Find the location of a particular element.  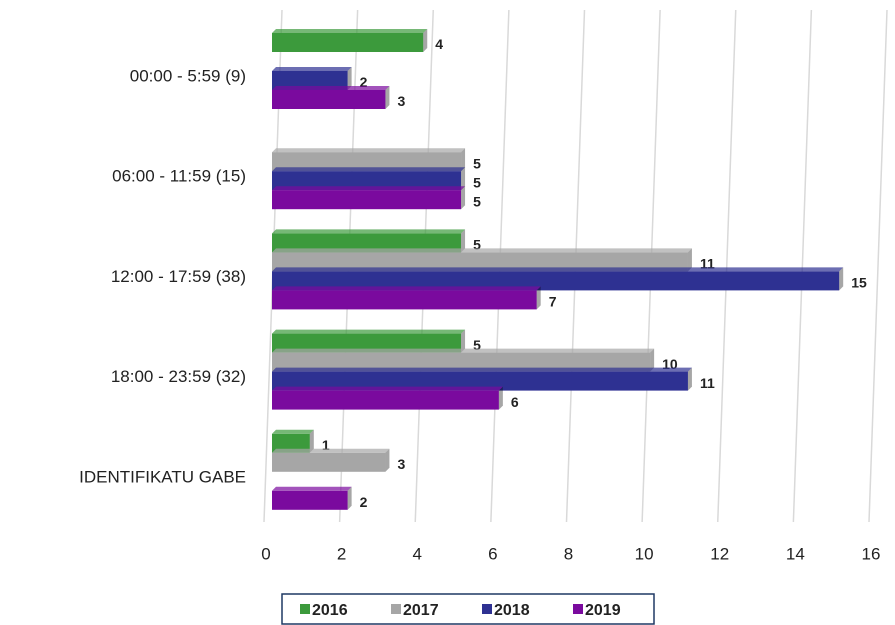

legend-label: 2019 is located at coordinates (603, 610).